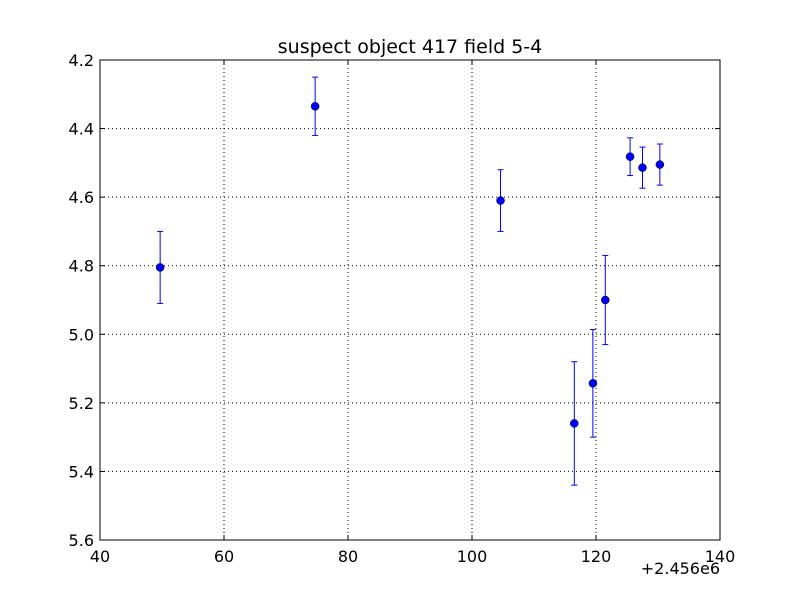 This screenshot has height=600, width=800. I want to click on x-axis-offset-label: +2.456e6, so click(680, 568).